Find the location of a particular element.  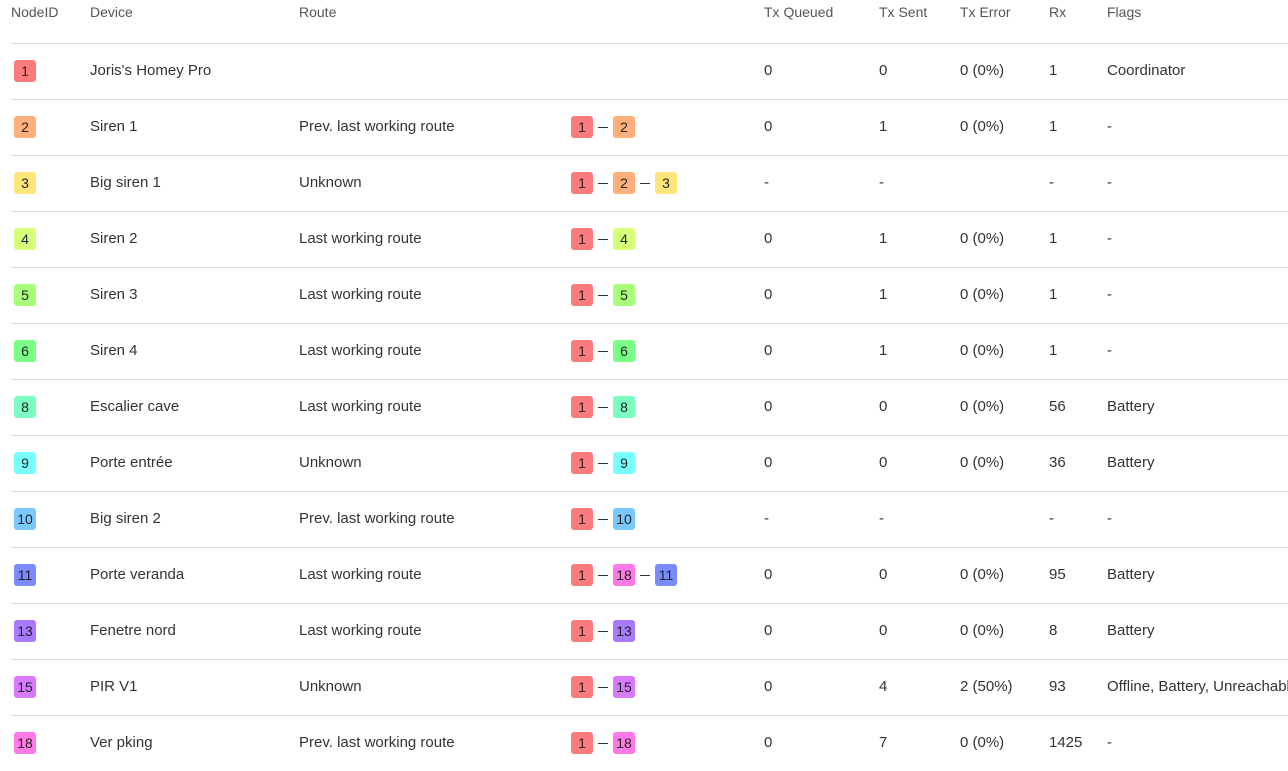

device-name: Porte entrée is located at coordinates (131, 462).